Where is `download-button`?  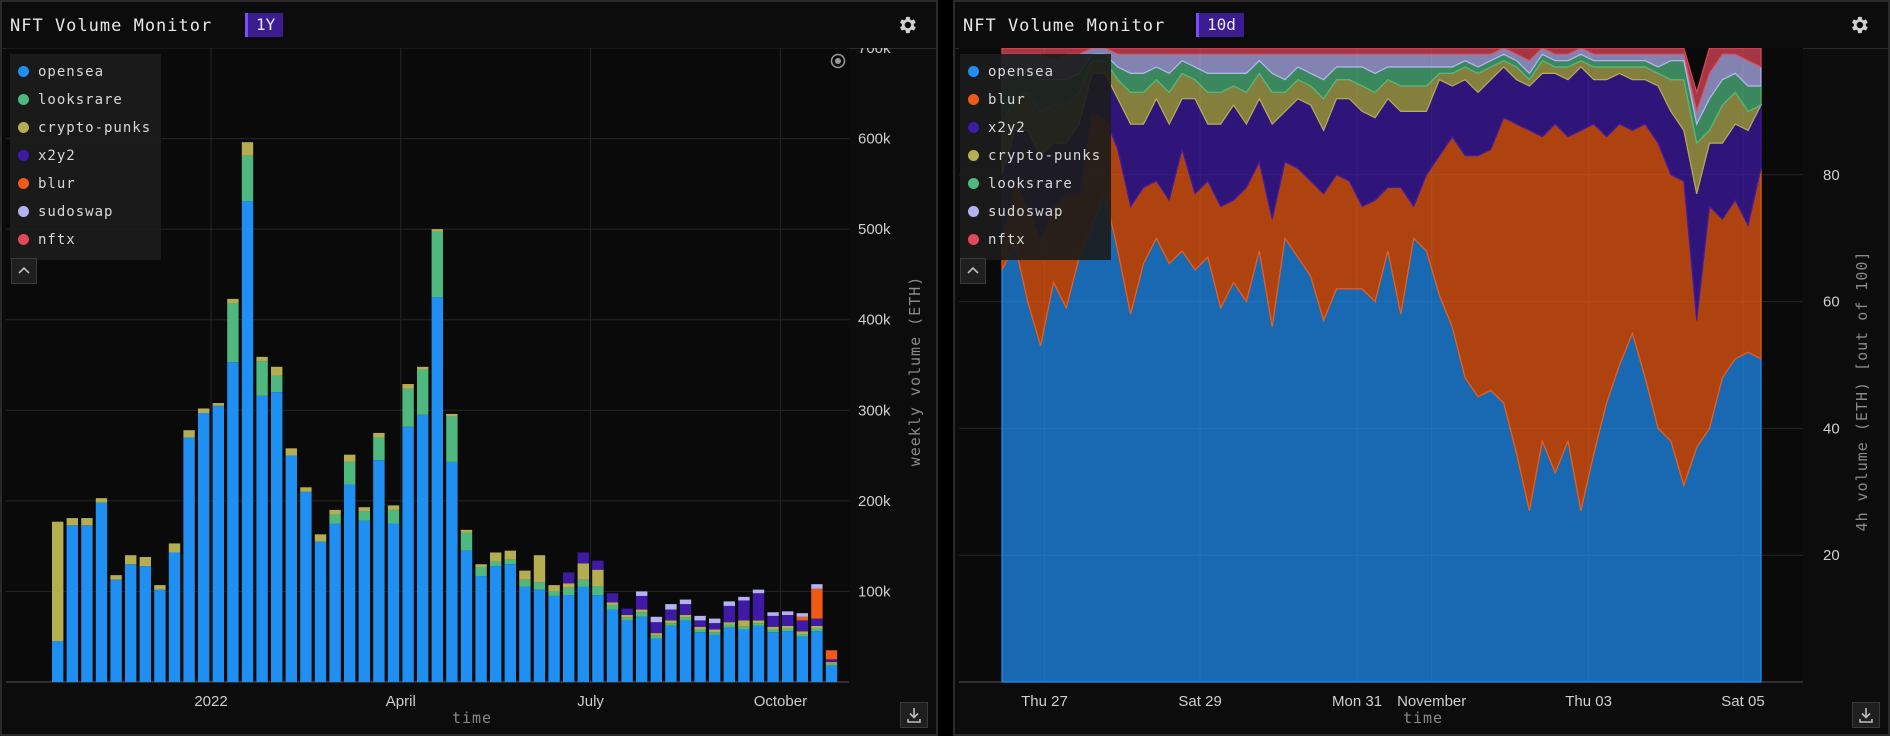 download-button is located at coordinates (914, 715).